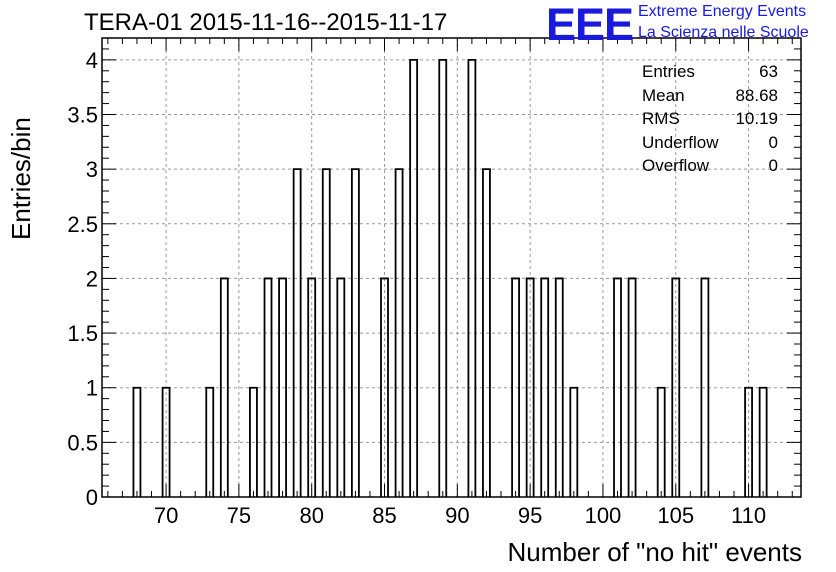 The width and height of the screenshot is (836, 572). Describe the element at coordinates (710, 96) in the screenshot. I see `stat-mean: Mean 88.68` at that location.